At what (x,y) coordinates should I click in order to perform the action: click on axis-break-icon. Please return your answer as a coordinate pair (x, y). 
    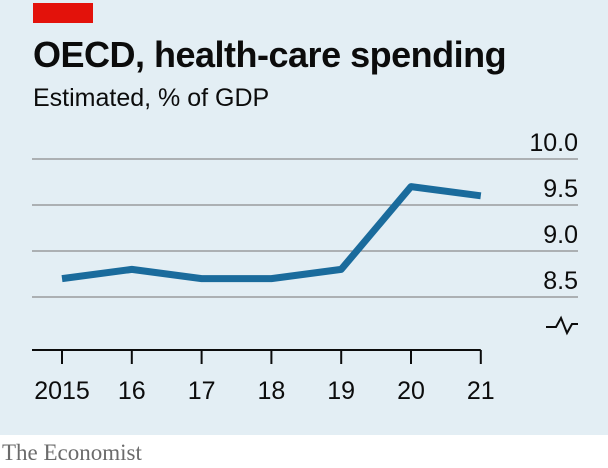
    Looking at the image, I should click on (562, 325).